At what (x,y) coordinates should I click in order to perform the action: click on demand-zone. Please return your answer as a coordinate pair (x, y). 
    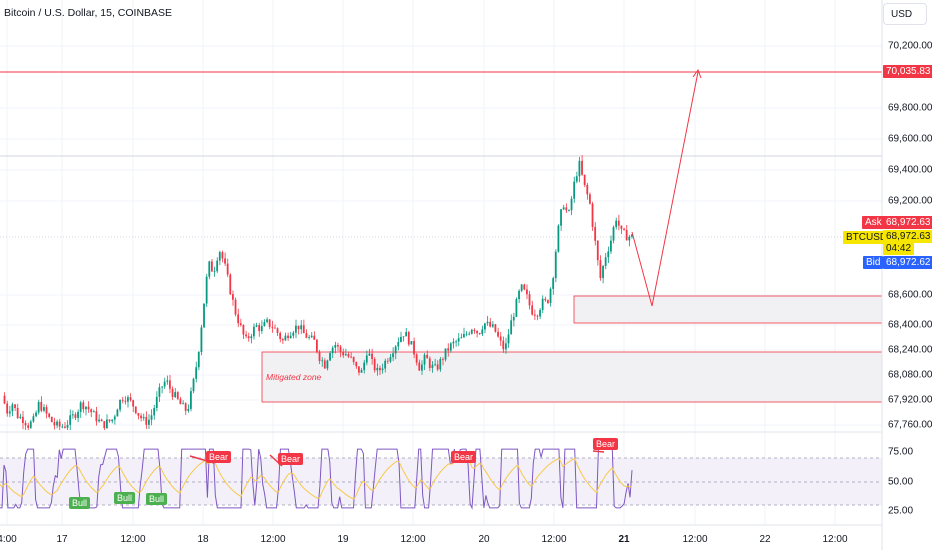
    Looking at the image, I should click on (728, 309).